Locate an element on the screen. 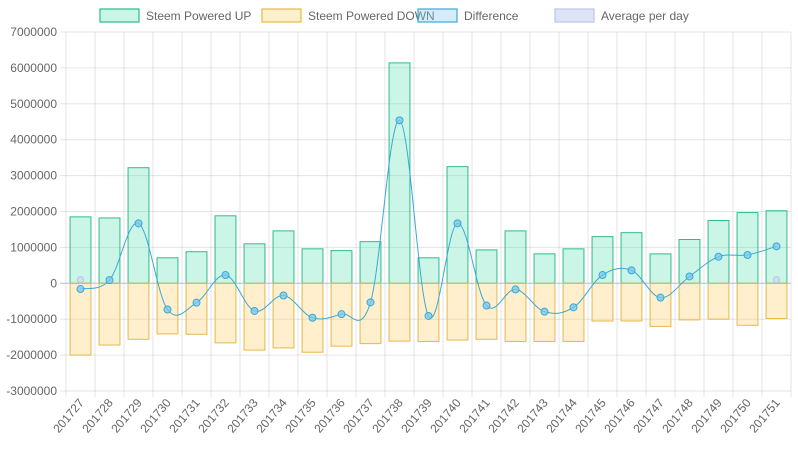 Image resolution: width=798 pixels, height=450 pixels. legend-item: Difference is located at coordinates (468, 15).